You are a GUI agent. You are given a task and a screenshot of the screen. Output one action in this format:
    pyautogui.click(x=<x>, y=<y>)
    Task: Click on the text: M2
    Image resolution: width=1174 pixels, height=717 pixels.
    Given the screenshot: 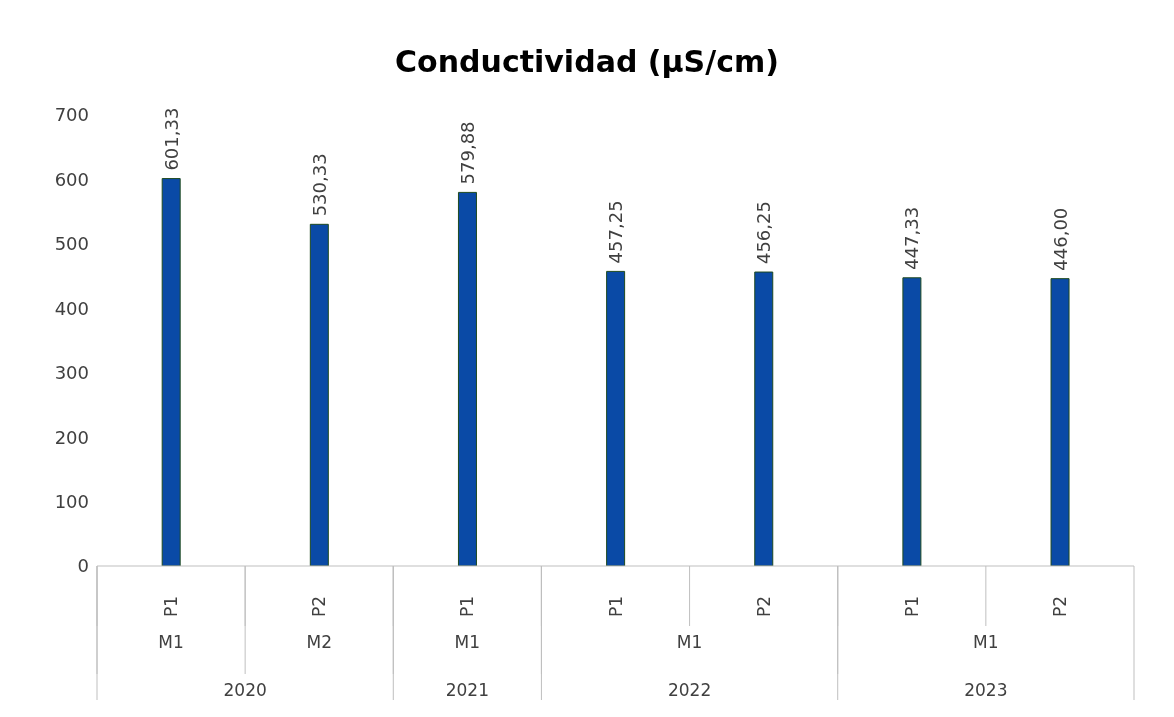 What is the action you would take?
    pyautogui.click(x=319, y=642)
    